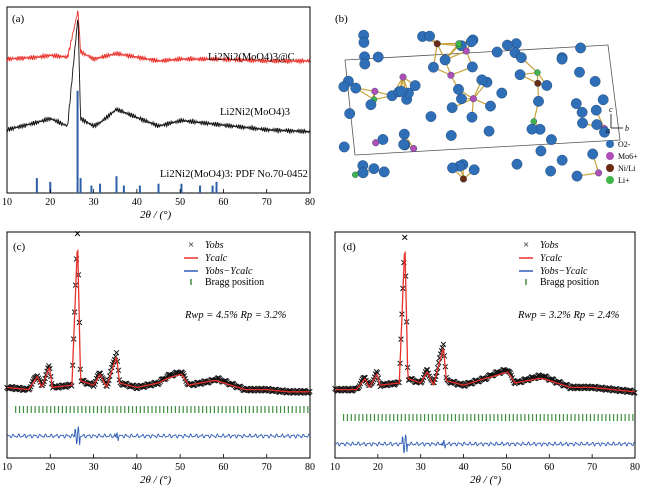  Describe the element at coordinates (486, 480) in the screenshot. I see `panel-d-xlabel: 2θ / (°)` at that location.